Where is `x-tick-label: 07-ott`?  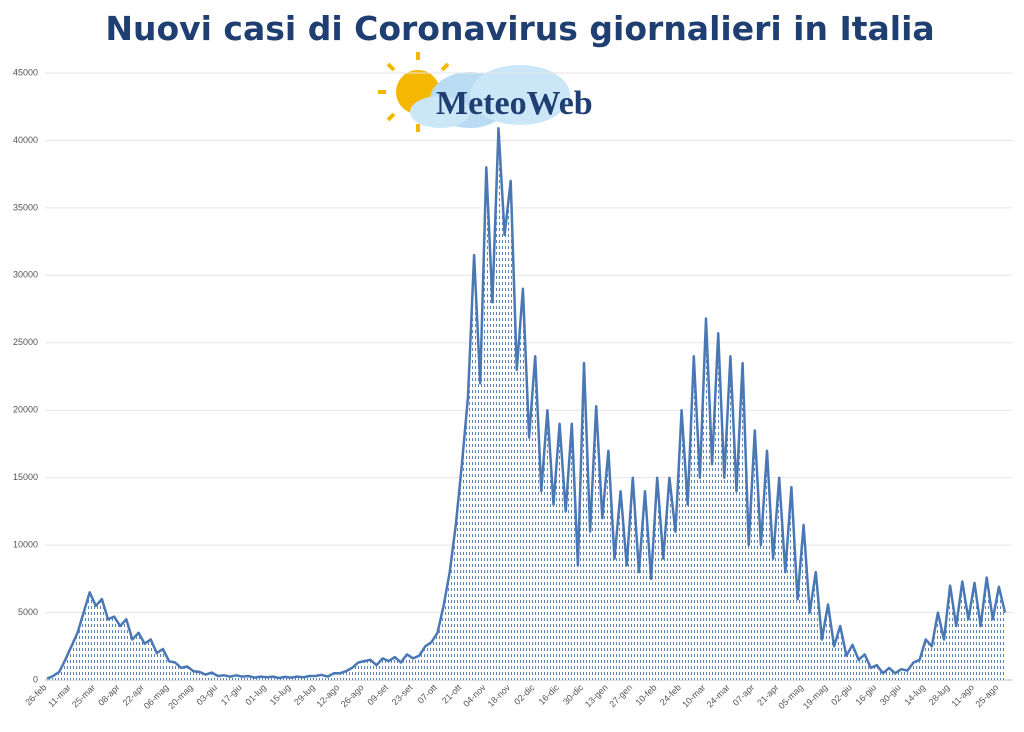
x-tick-label: 07-ott is located at coordinates (428, 694).